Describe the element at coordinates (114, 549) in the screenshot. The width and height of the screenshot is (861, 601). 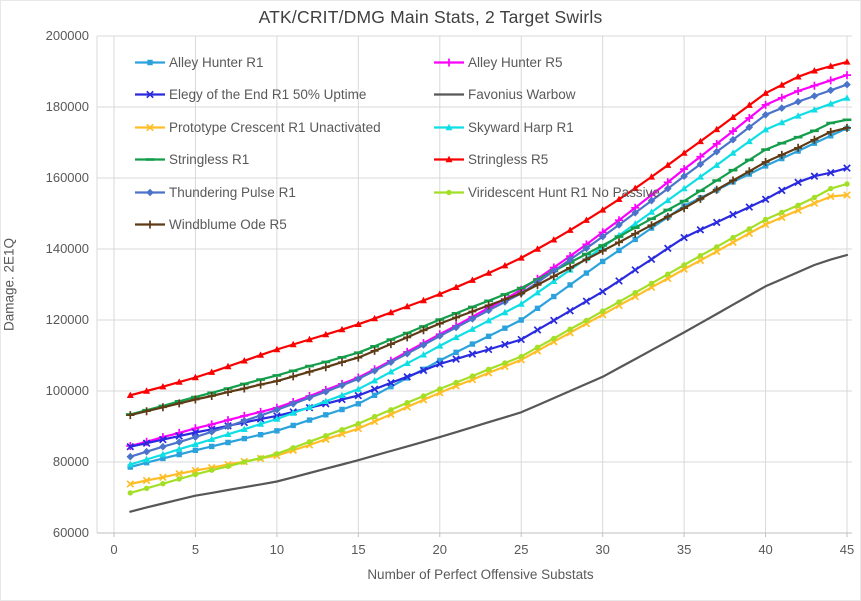
I see `x-tick-label: 0` at that location.